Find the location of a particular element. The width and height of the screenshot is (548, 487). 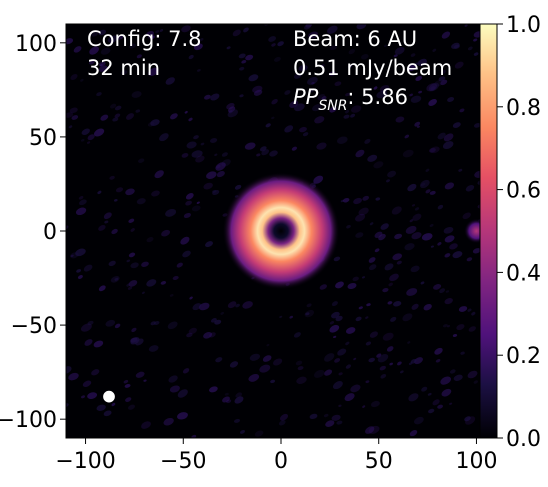

time-text: 32 min is located at coordinates (123, 68).